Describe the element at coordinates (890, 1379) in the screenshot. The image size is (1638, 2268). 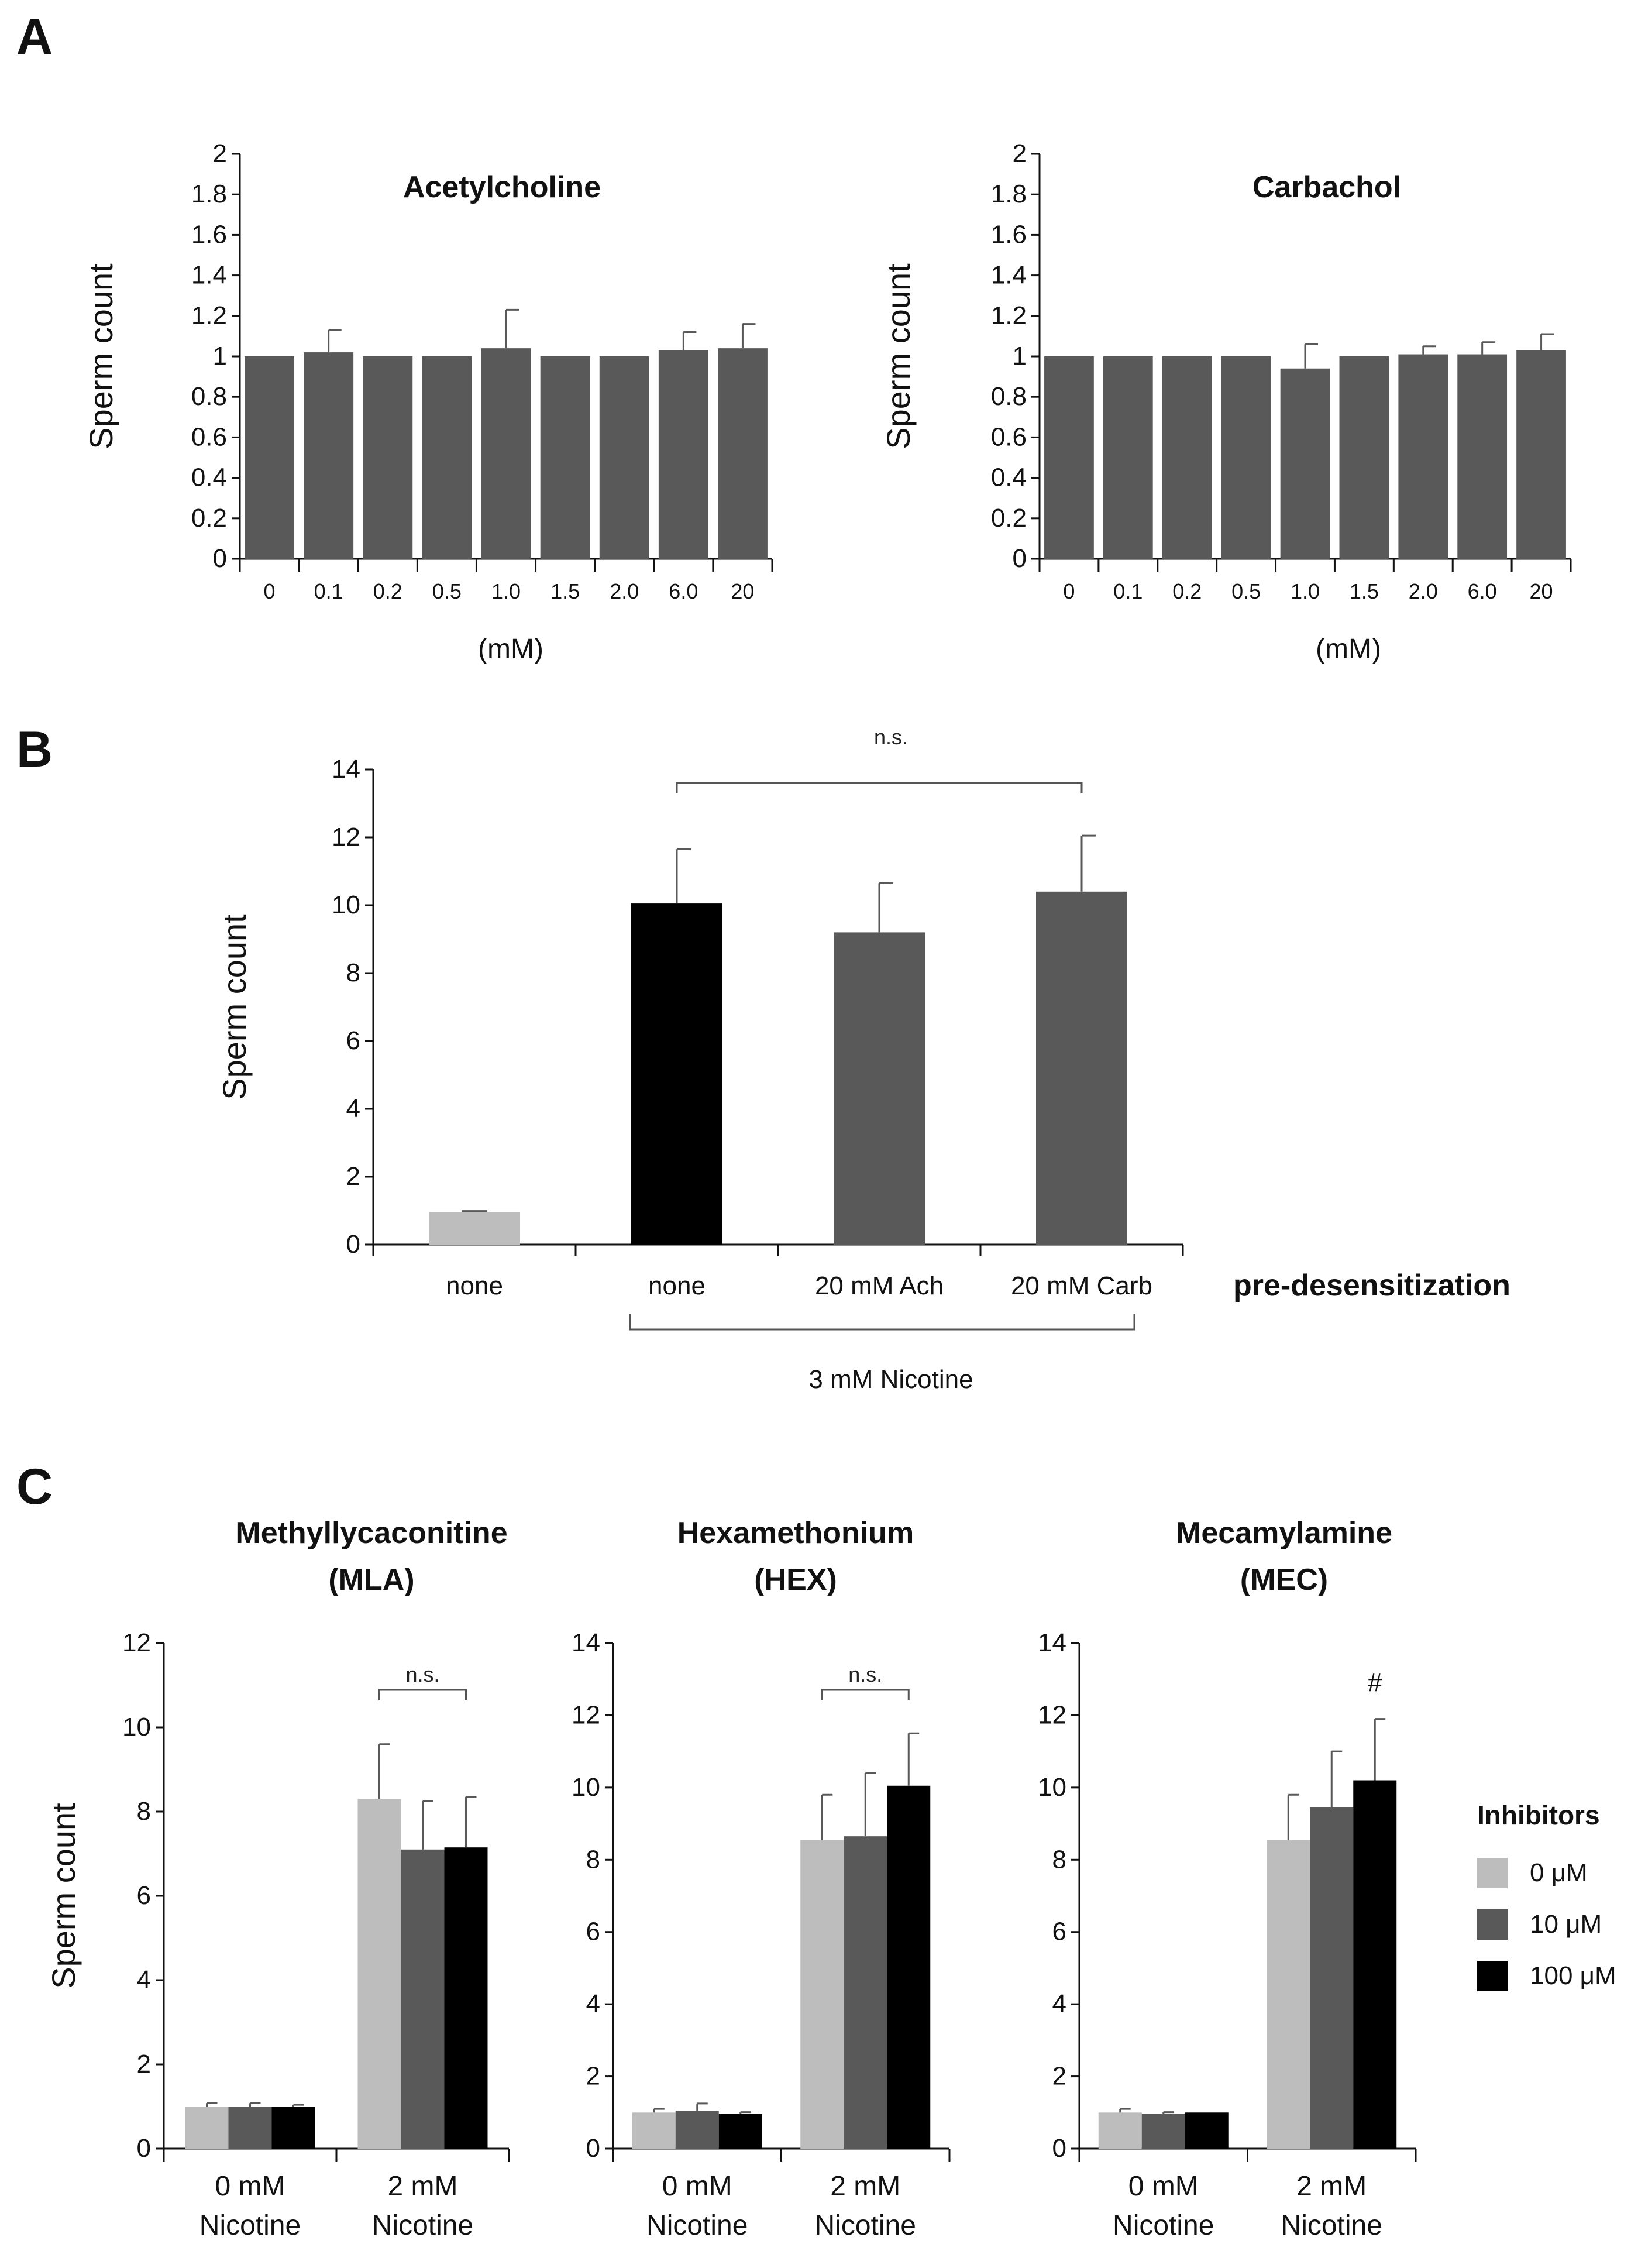
I see `group-label: 3 mM Nicotine` at that location.